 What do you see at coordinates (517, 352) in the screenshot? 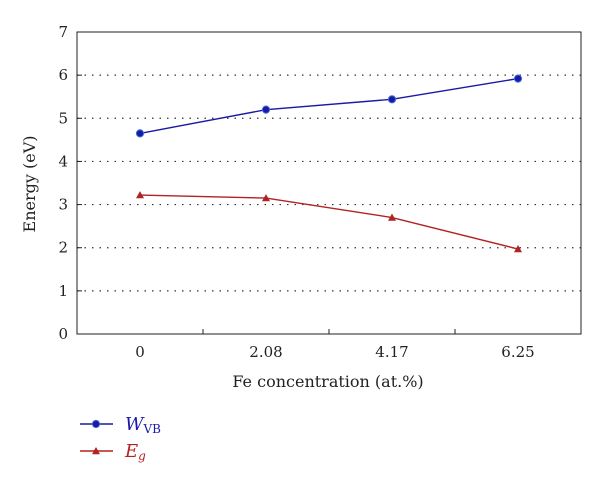
I see `x-tick-label: 6.25` at bounding box center [517, 352].